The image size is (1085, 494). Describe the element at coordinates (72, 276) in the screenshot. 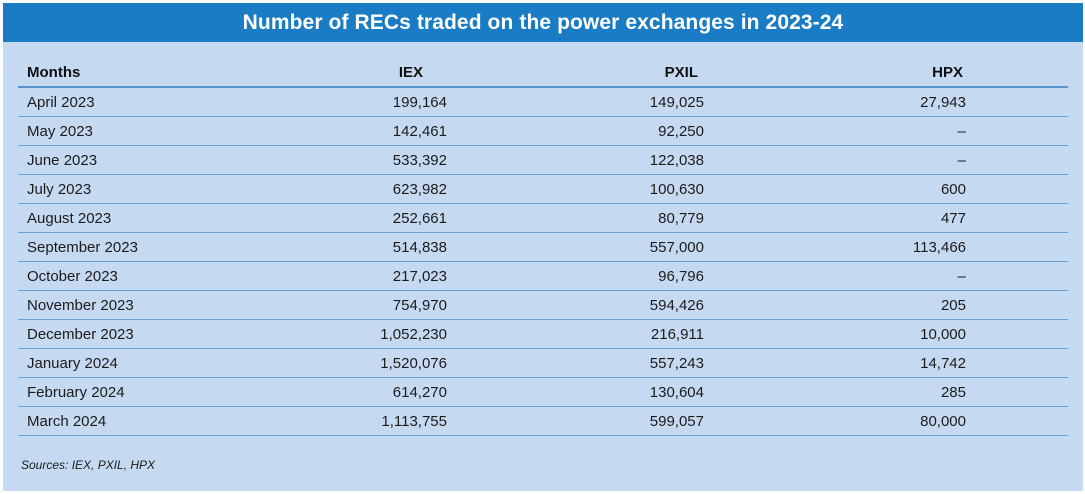

I see `cell-month: October 2023` at that location.